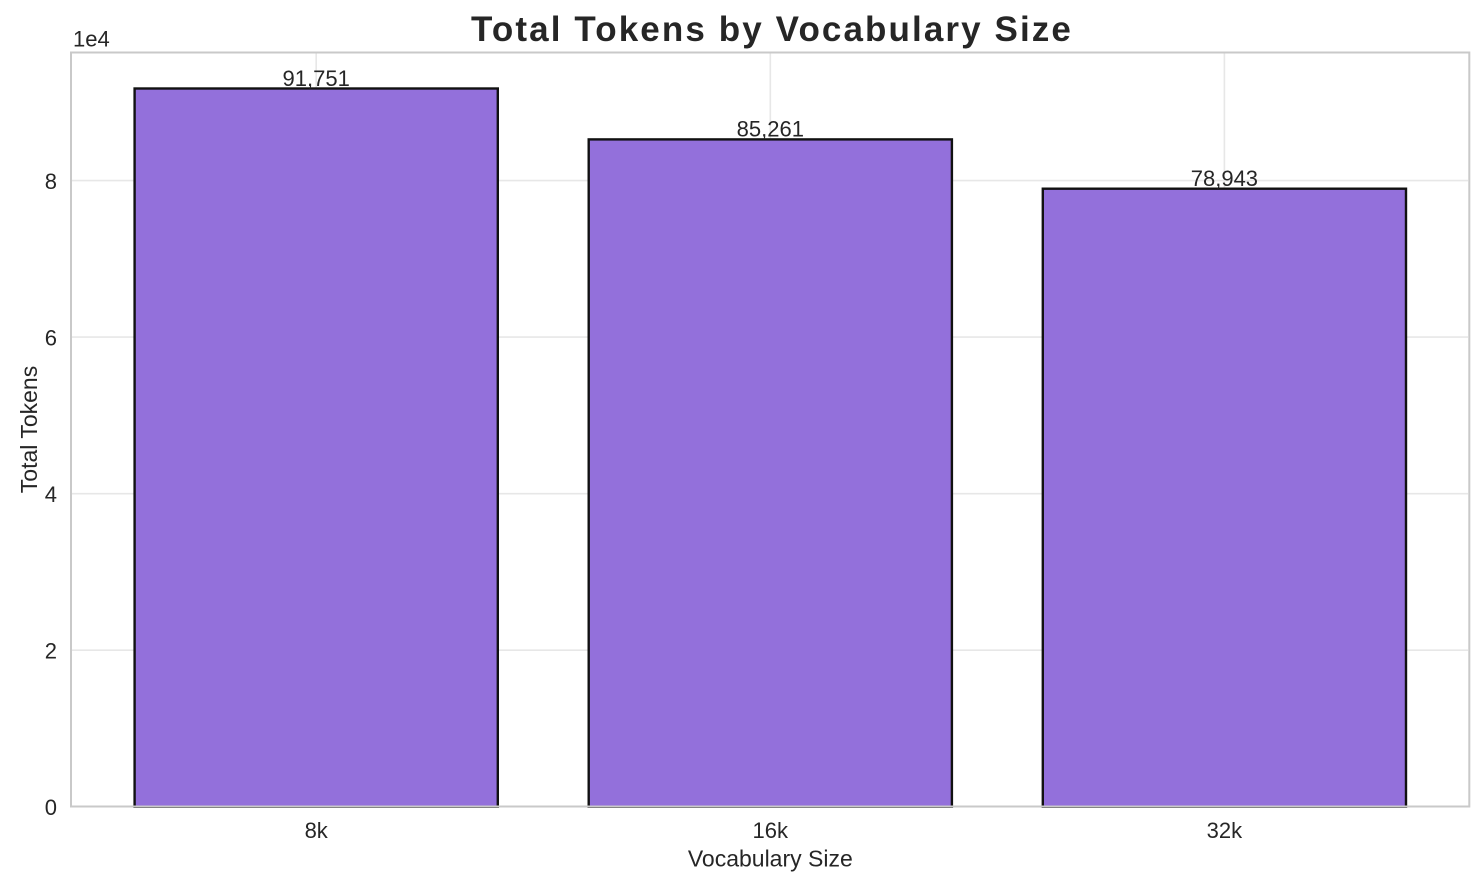  Describe the element at coordinates (51, 338) in the screenshot. I see `svg-text: 6` at that location.